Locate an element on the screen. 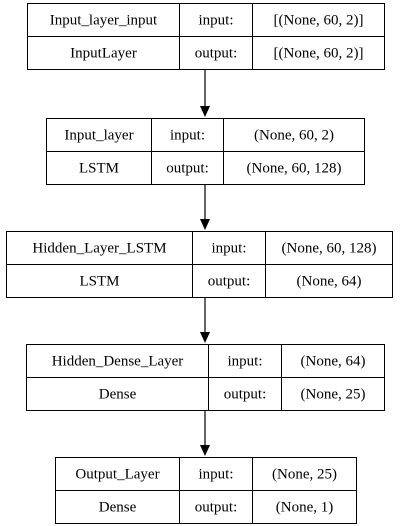 The width and height of the screenshot is (410, 526). input-shape: (None, 60, 128) is located at coordinates (329, 248).